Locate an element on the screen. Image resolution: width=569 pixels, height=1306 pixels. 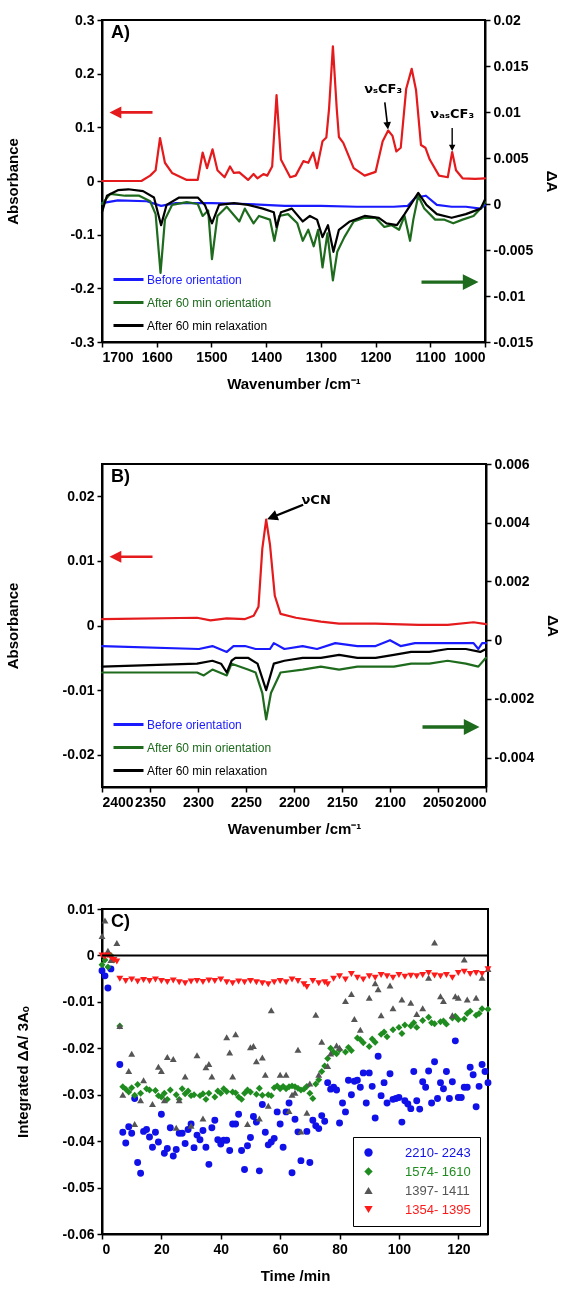
y2-tick-label: -0.002 is located at coordinates (514, 698).